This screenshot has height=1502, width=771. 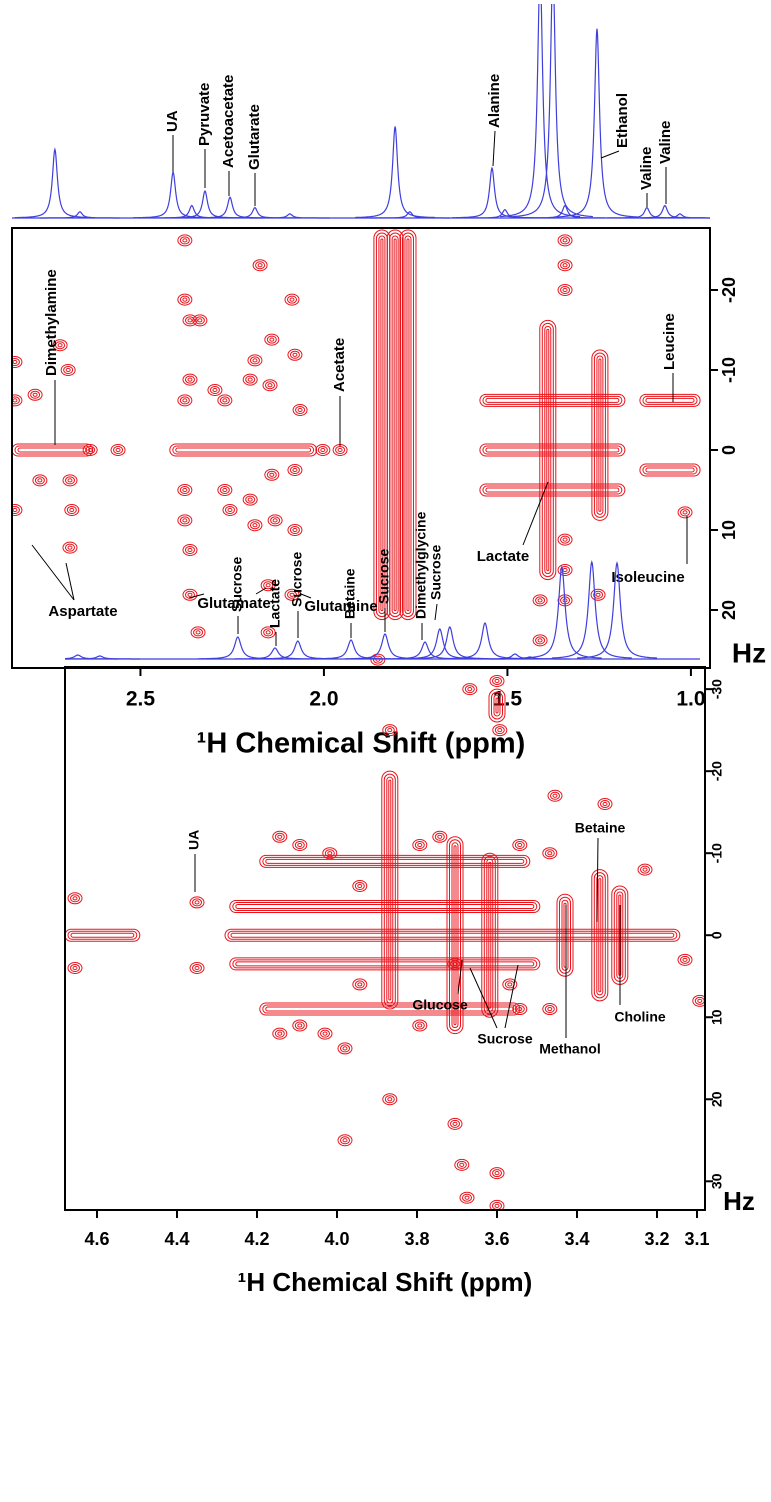 What do you see at coordinates (275, 603) in the screenshot?
I see `annotation-label: Lactate` at bounding box center [275, 603].